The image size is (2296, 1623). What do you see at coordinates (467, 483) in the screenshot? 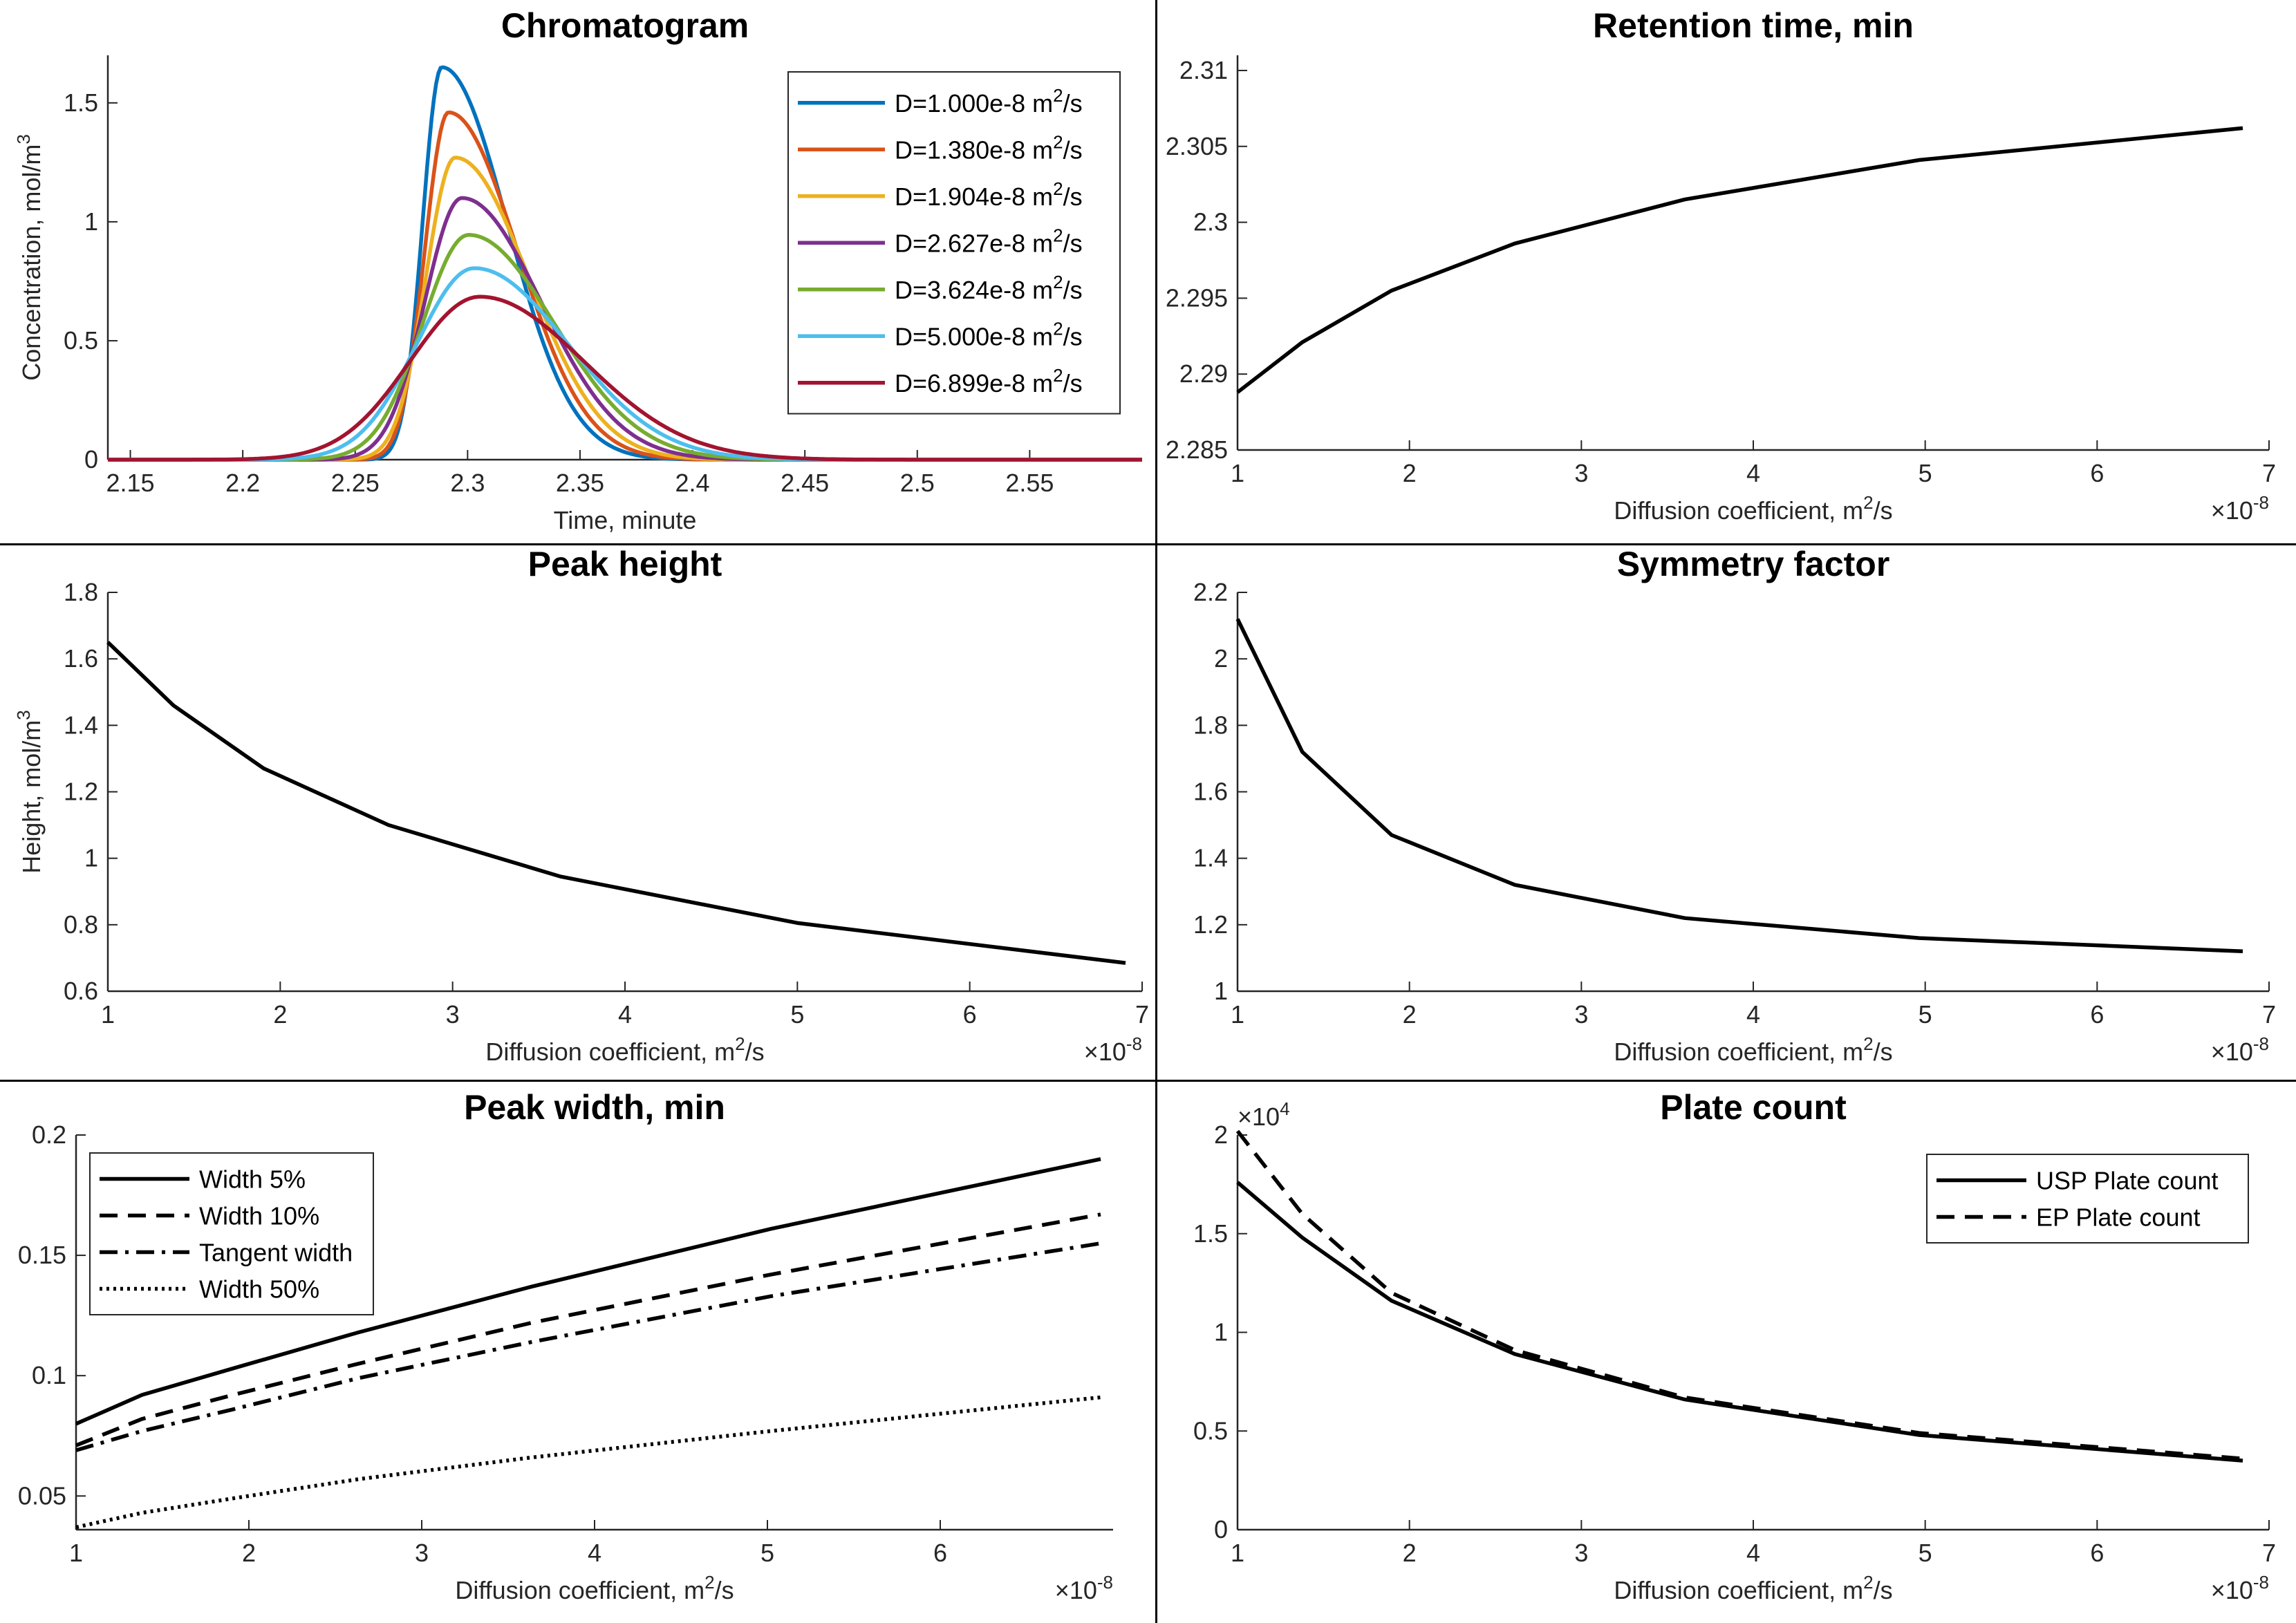
I see `x-tick-label: 2.3` at bounding box center [467, 483].